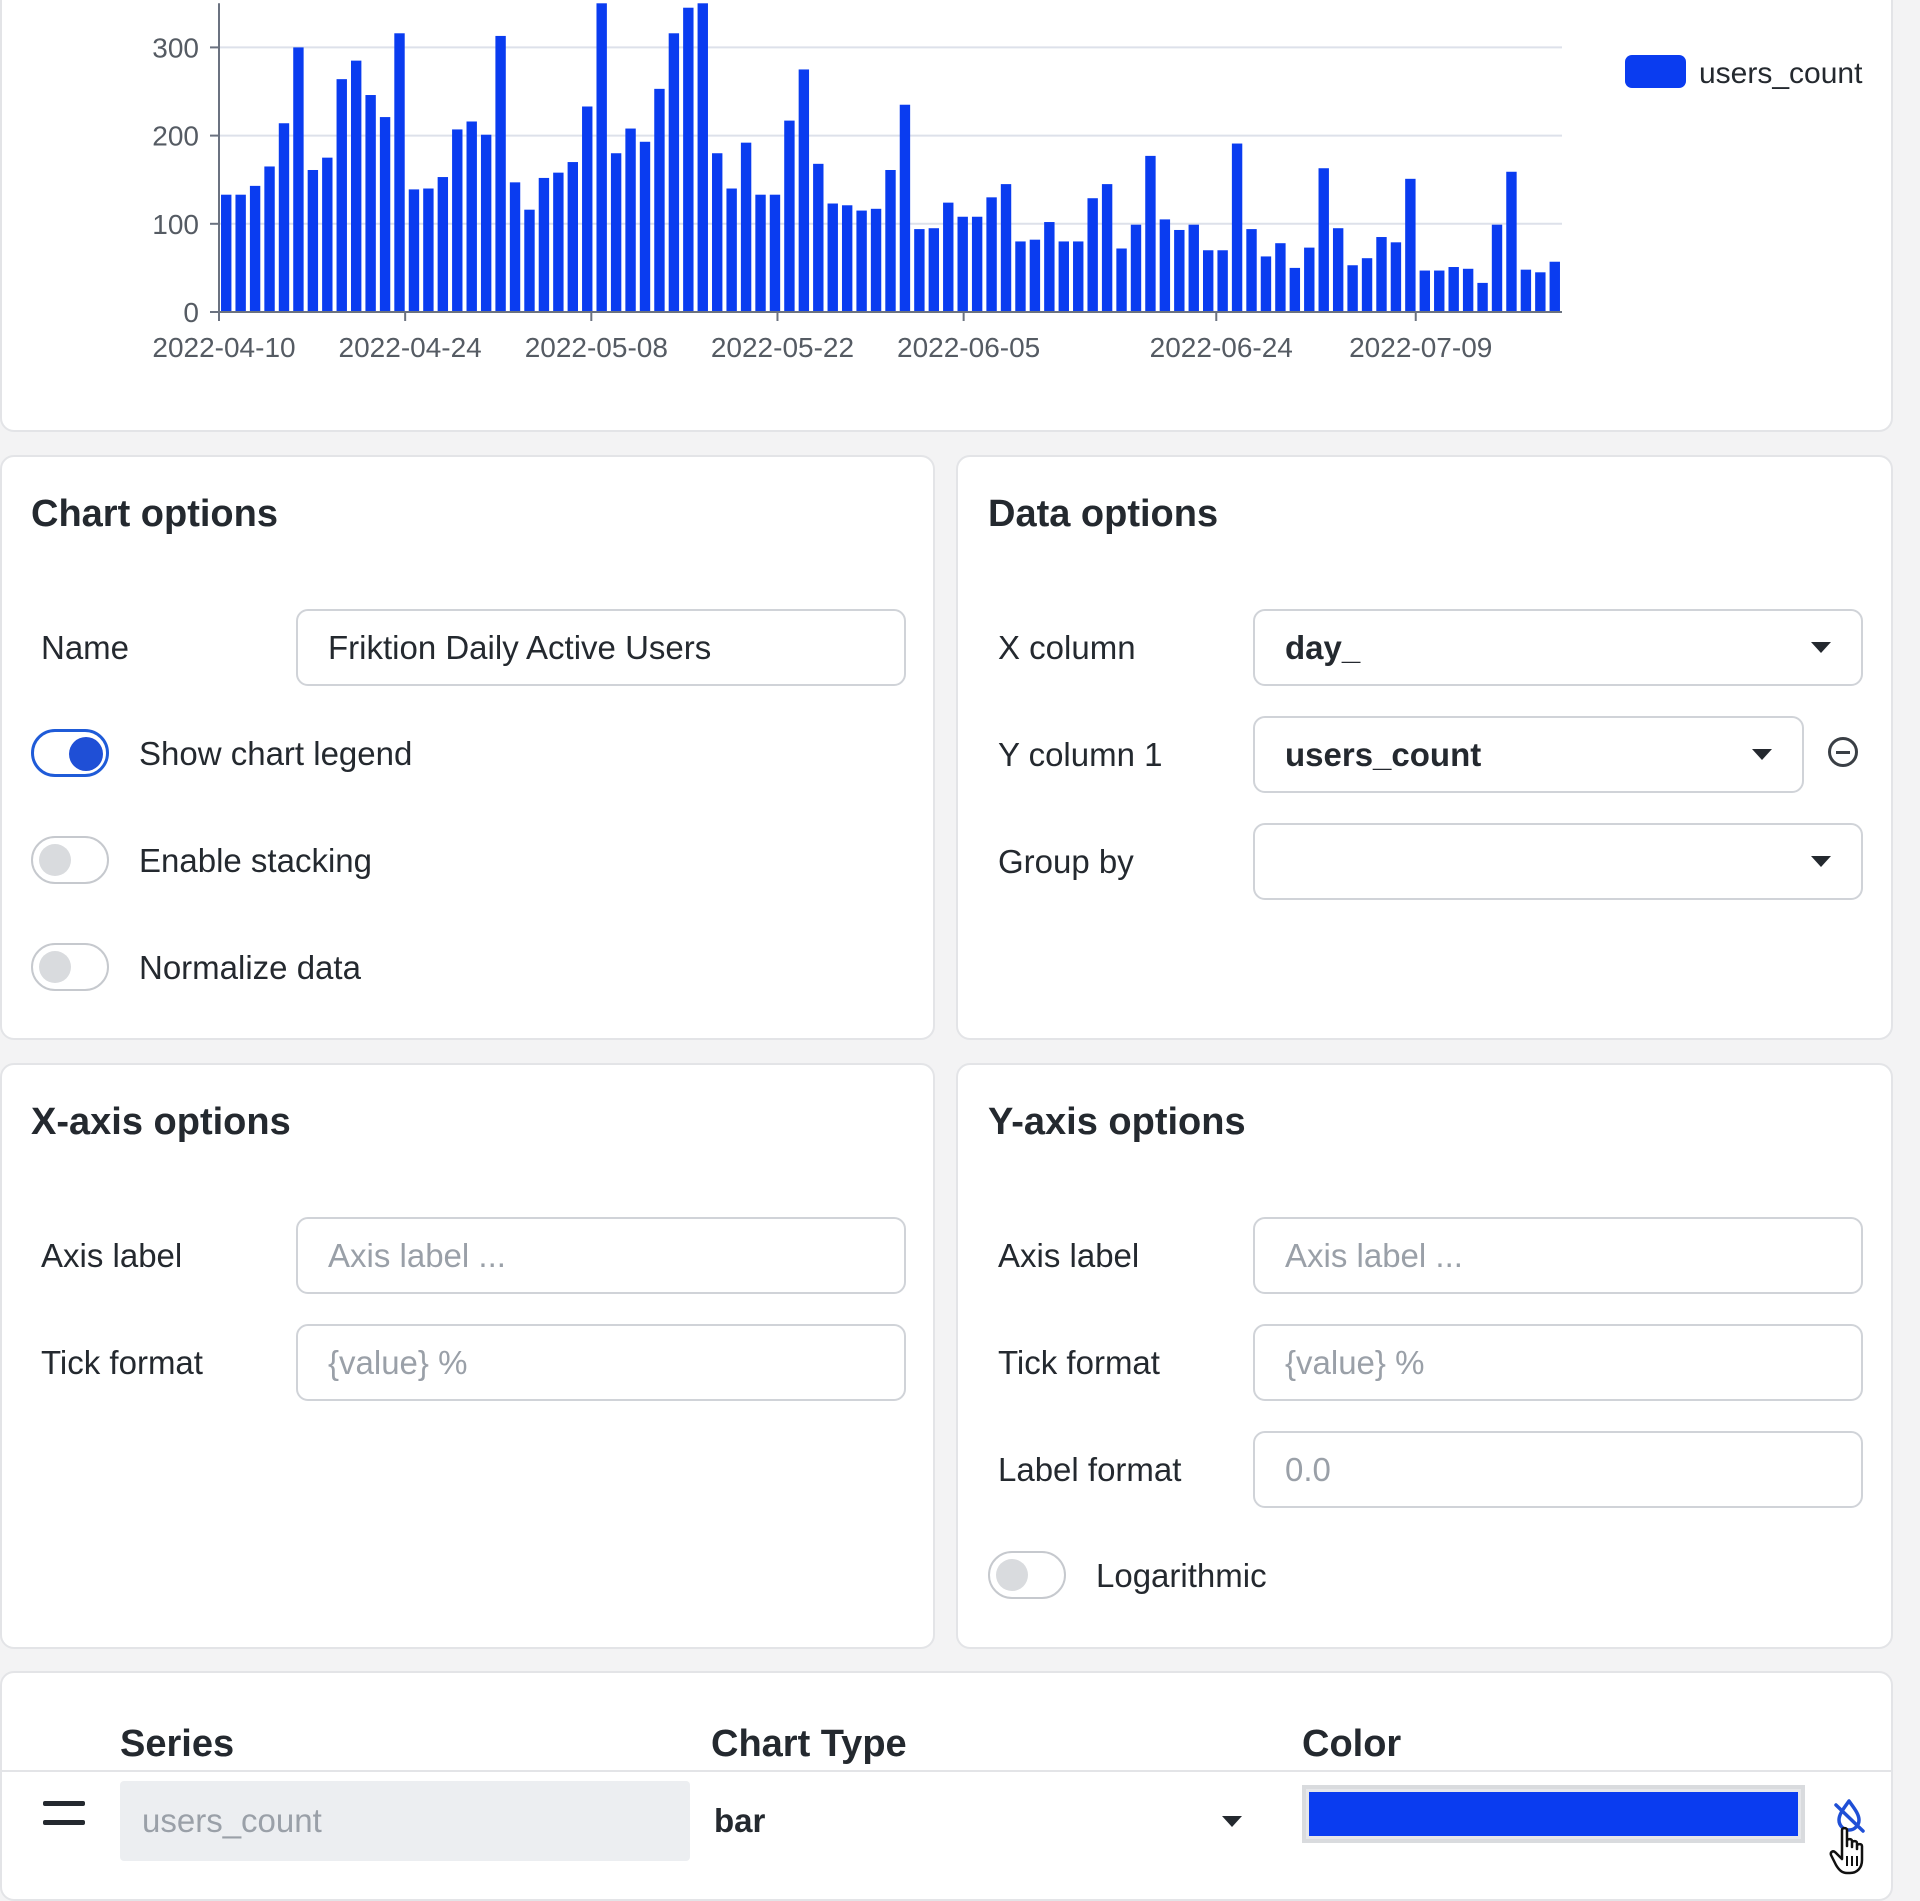 The height and width of the screenshot is (1901, 1920). Describe the element at coordinates (85, 647) in the screenshot. I see `name-label: Name` at that location.